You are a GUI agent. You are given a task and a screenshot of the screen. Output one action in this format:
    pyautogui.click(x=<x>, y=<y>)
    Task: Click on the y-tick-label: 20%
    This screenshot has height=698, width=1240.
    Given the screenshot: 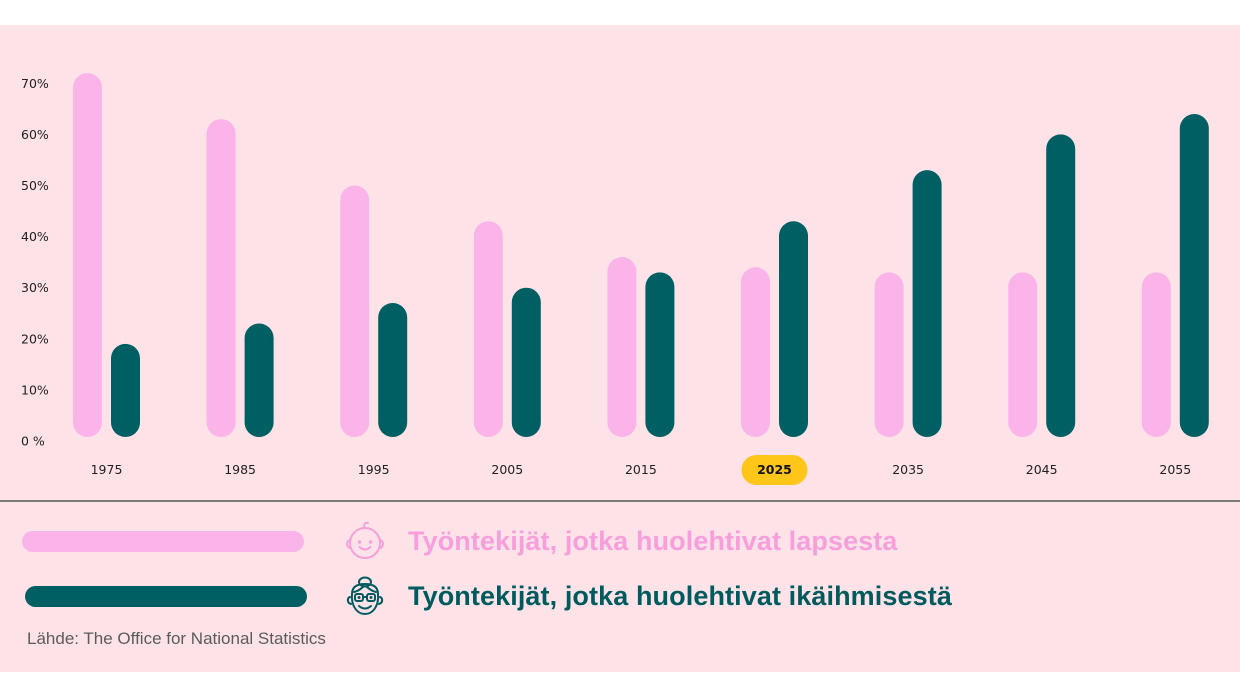 What is the action you would take?
    pyautogui.click(x=35, y=338)
    